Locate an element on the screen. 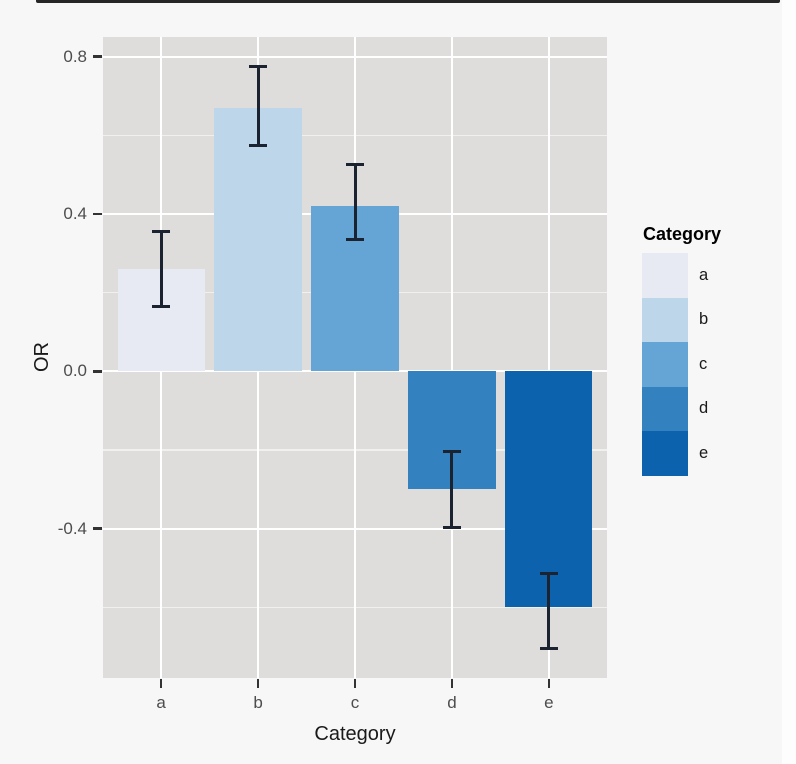 This screenshot has width=796, height=764. y-tick-label: 0.8 is located at coordinates (75, 56).